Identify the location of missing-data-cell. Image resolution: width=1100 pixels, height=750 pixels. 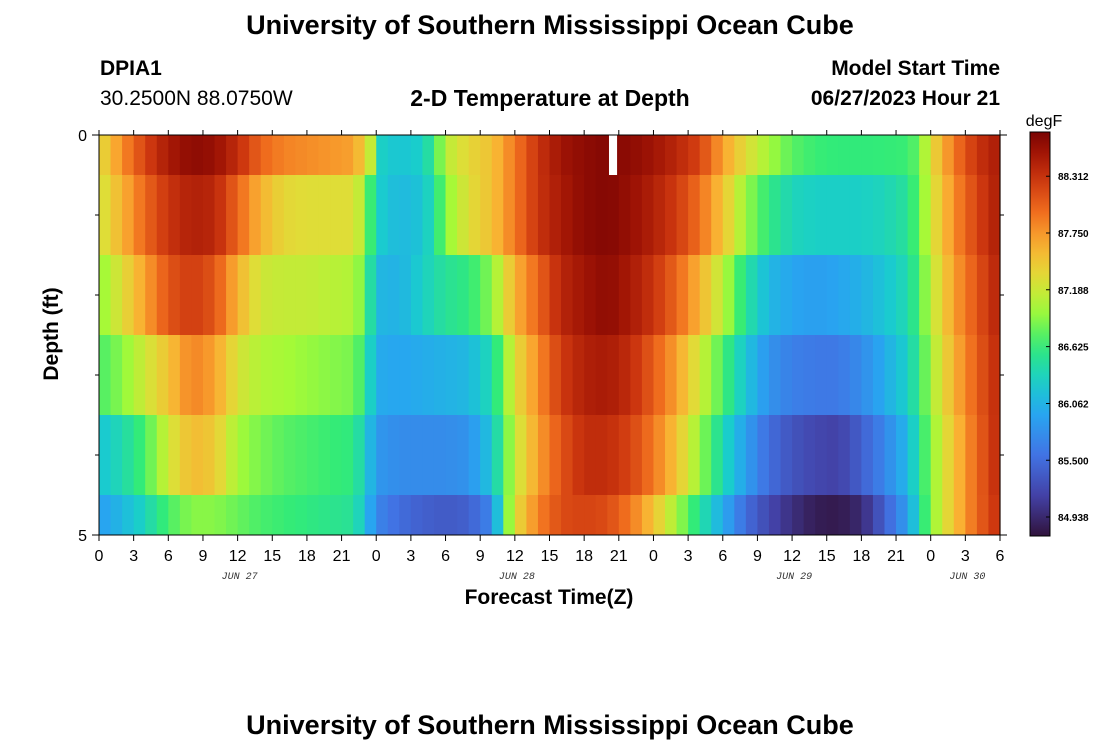
(613, 155).